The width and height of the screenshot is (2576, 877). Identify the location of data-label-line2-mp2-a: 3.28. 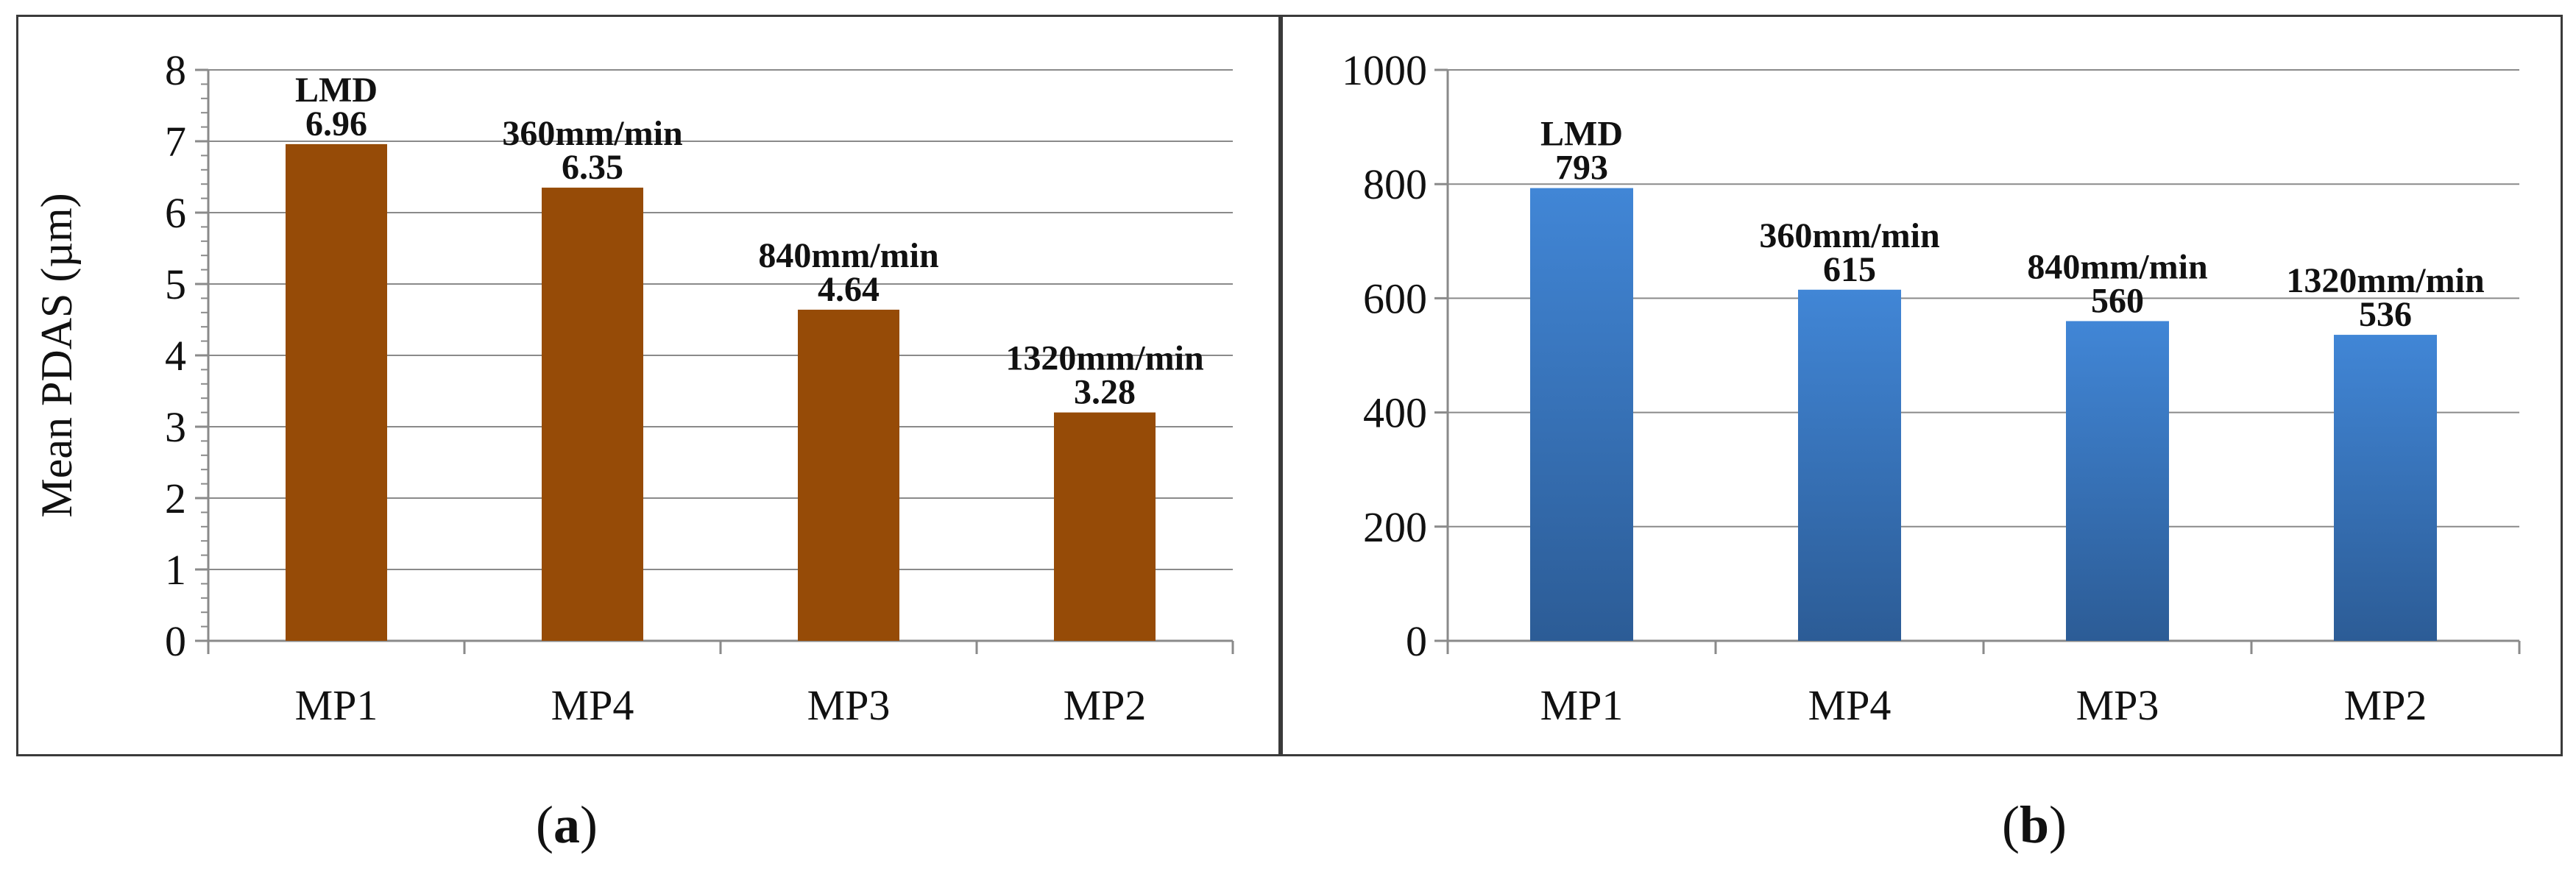
(1105, 393).